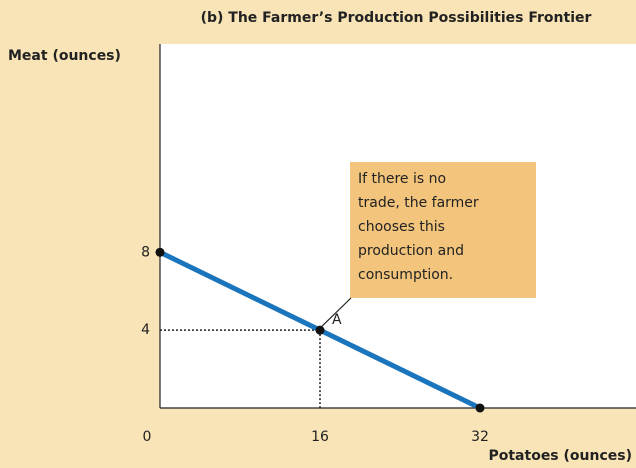 This screenshot has height=468, width=636. What do you see at coordinates (480, 437) in the screenshot?
I see `x-tick-label: 32` at bounding box center [480, 437].